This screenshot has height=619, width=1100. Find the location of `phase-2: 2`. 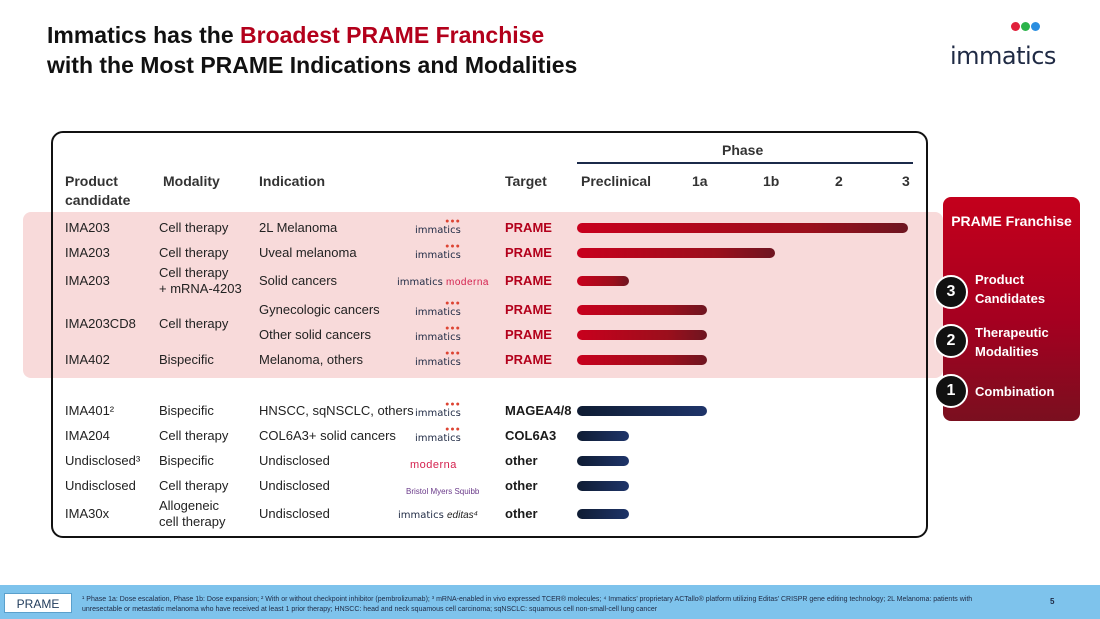

phase-2: 2 is located at coordinates (839, 181).